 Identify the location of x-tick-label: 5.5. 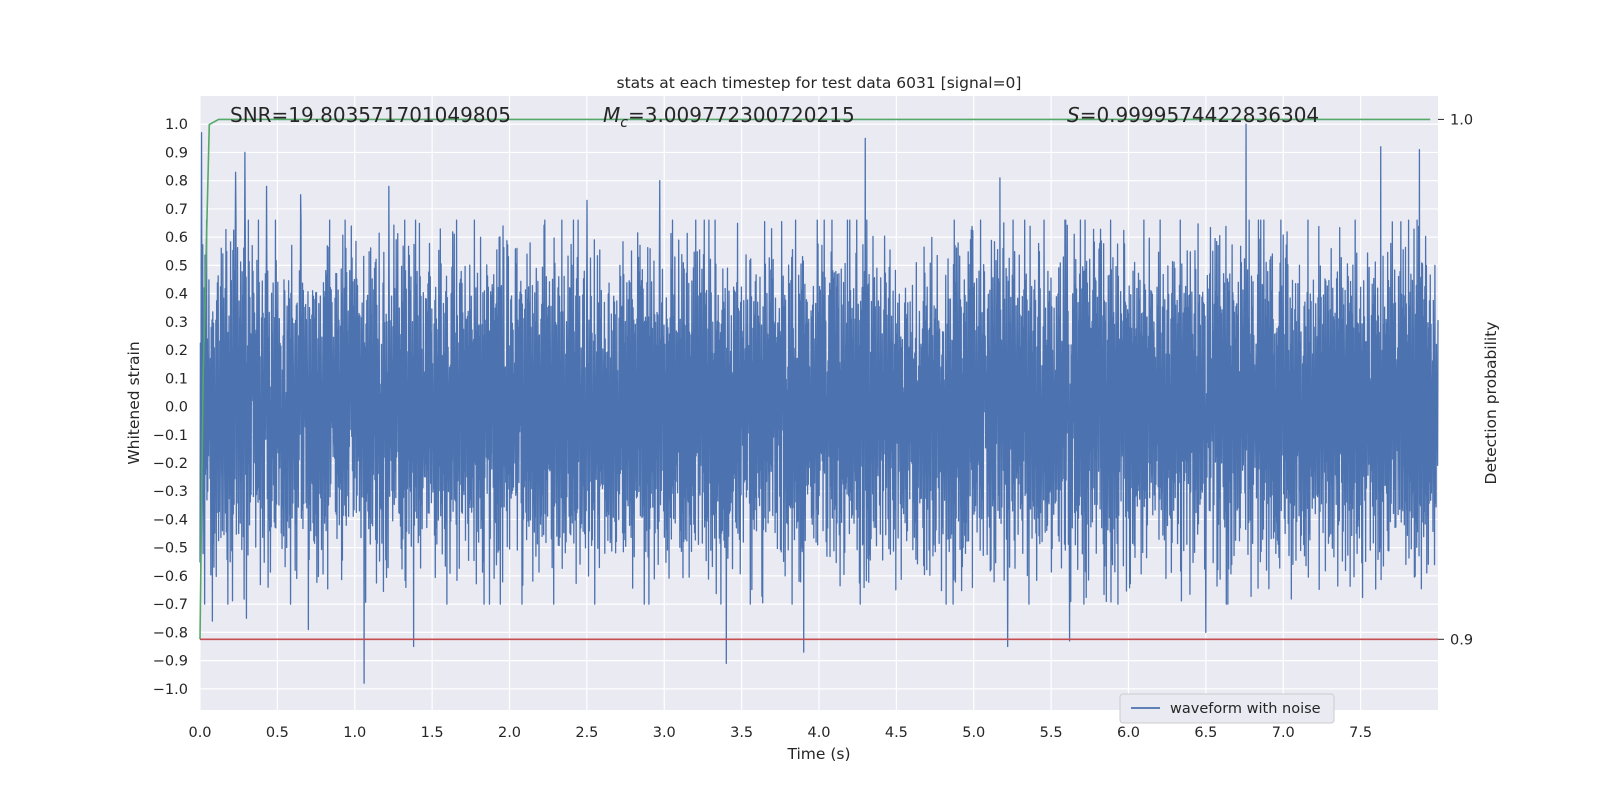
(1051, 733).